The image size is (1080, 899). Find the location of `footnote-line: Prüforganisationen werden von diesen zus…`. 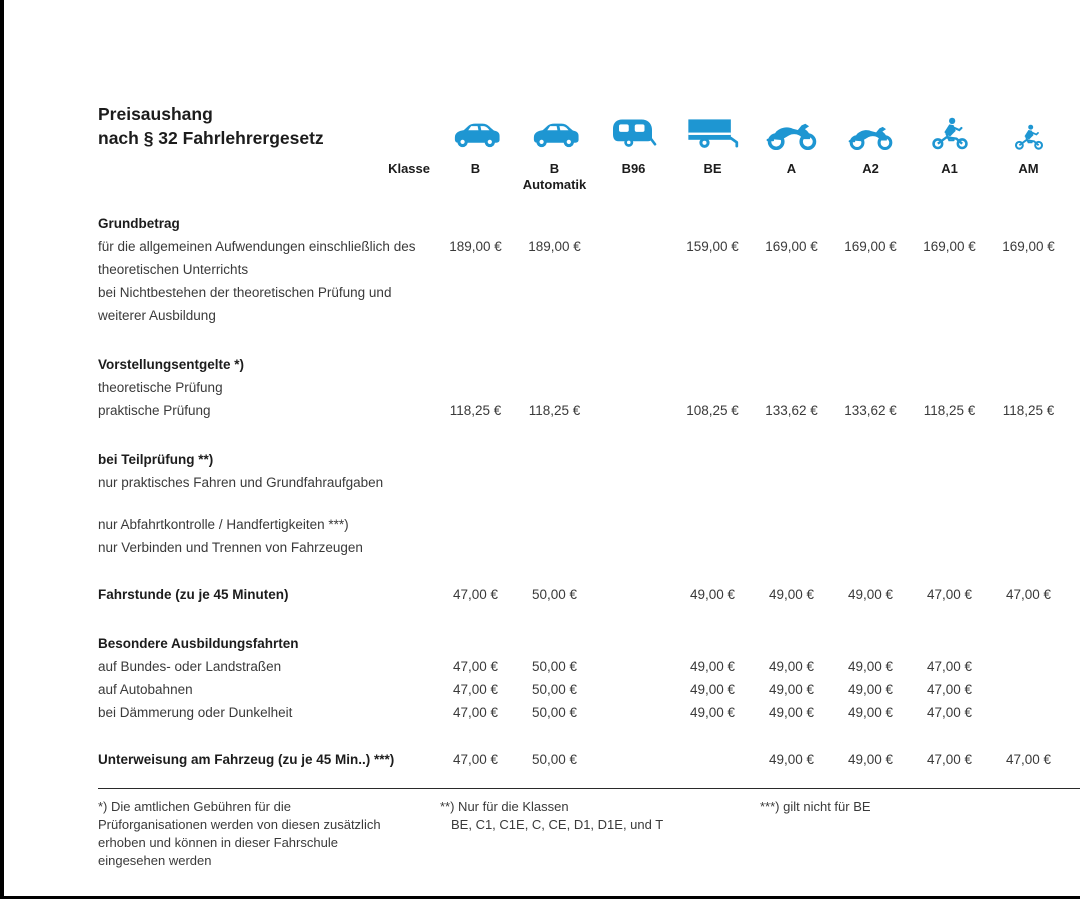

footnote-line: Prüforganisationen werden von diesen zus… is located at coordinates (239, 824).